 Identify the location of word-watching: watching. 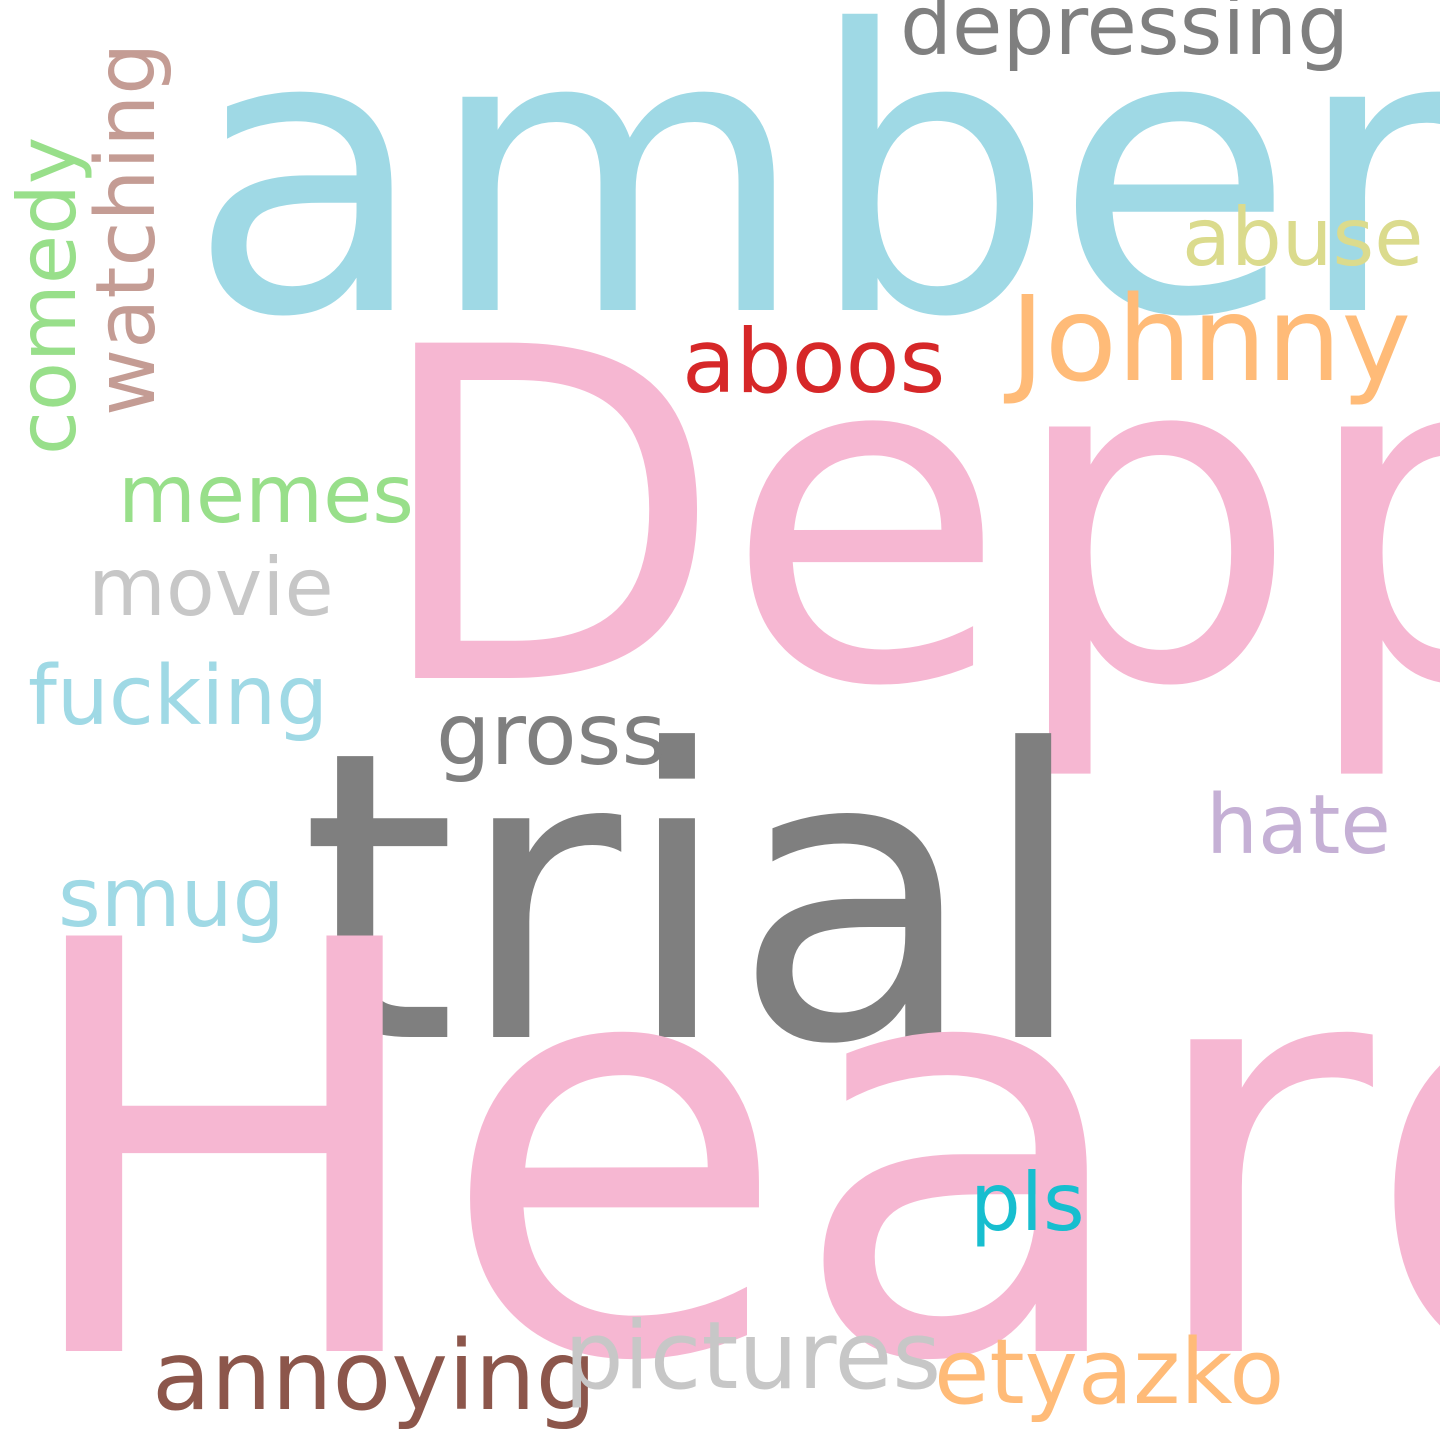
(126, 229).